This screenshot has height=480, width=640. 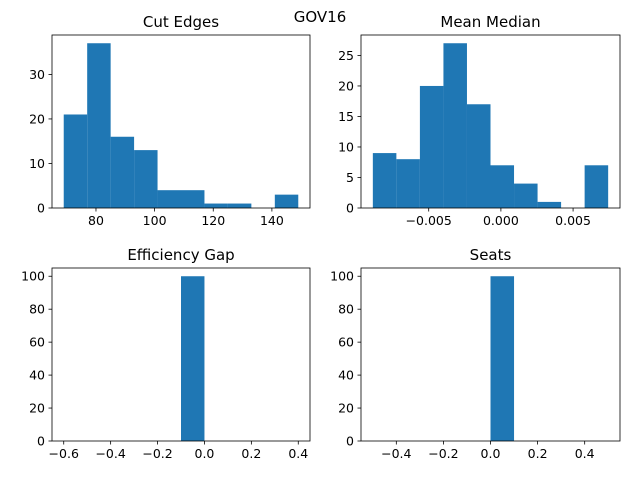 I want to click on figure-suptitle: GOV16, so click(x=320, y=17).